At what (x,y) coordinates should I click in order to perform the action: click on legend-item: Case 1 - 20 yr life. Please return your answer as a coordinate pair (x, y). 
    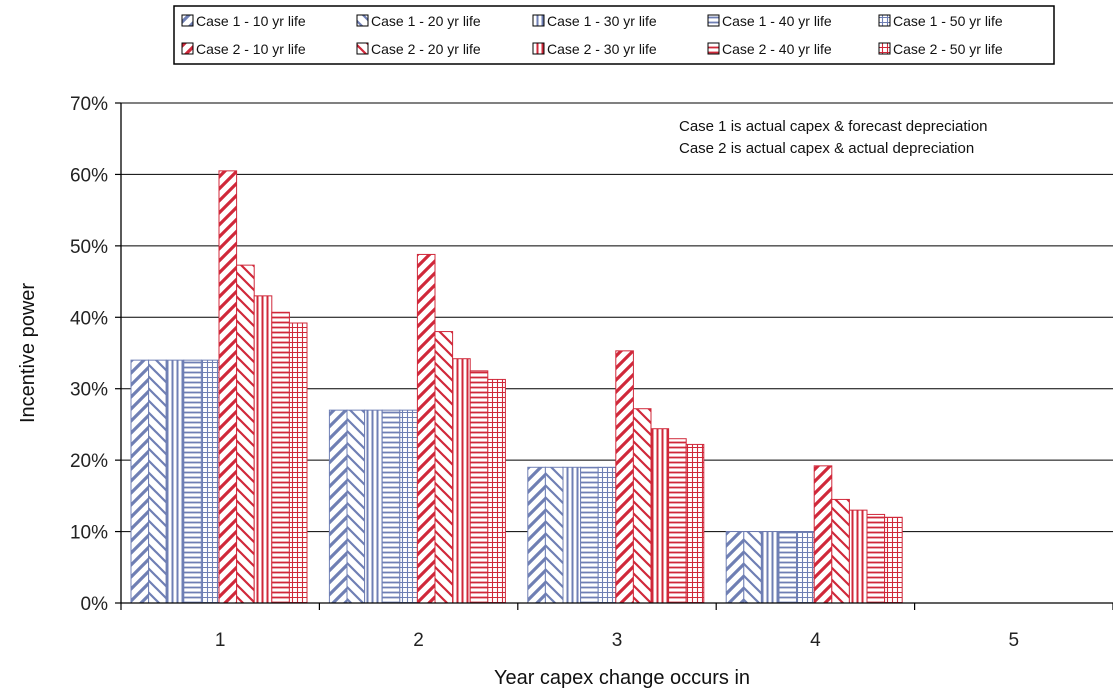
    Looking at the image, I should click on (418, 21).